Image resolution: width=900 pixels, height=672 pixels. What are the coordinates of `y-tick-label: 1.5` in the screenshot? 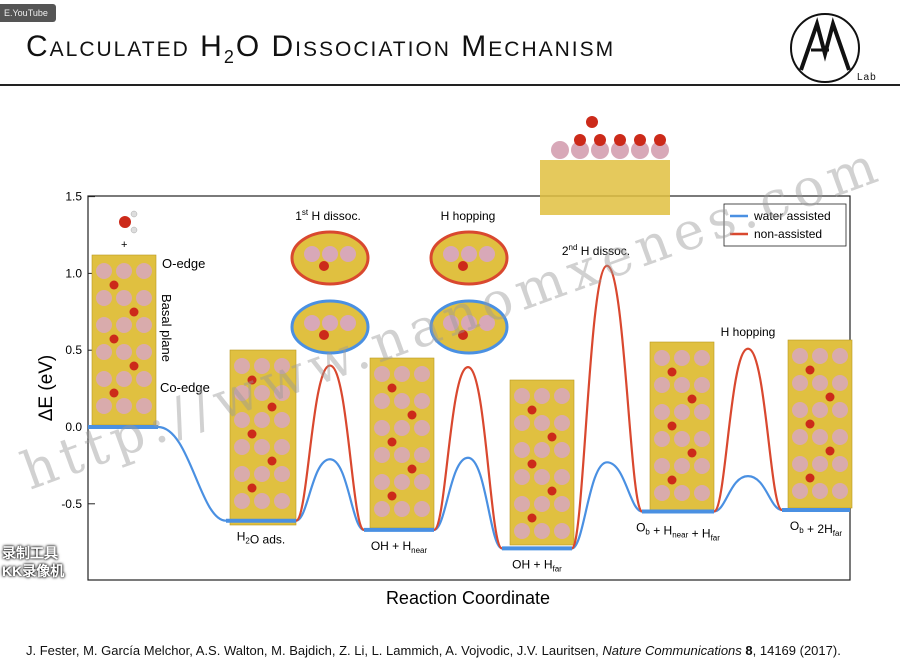 It's located at (73, 197).